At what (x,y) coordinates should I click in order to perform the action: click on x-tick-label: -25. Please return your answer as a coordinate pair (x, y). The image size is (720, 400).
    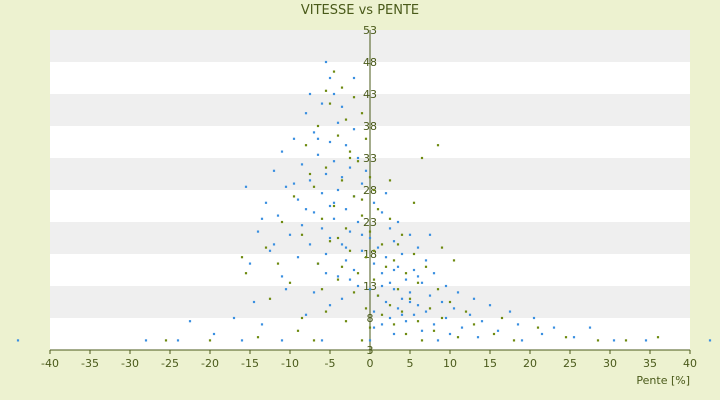
    Looking at the image, I should click on (170, 363).